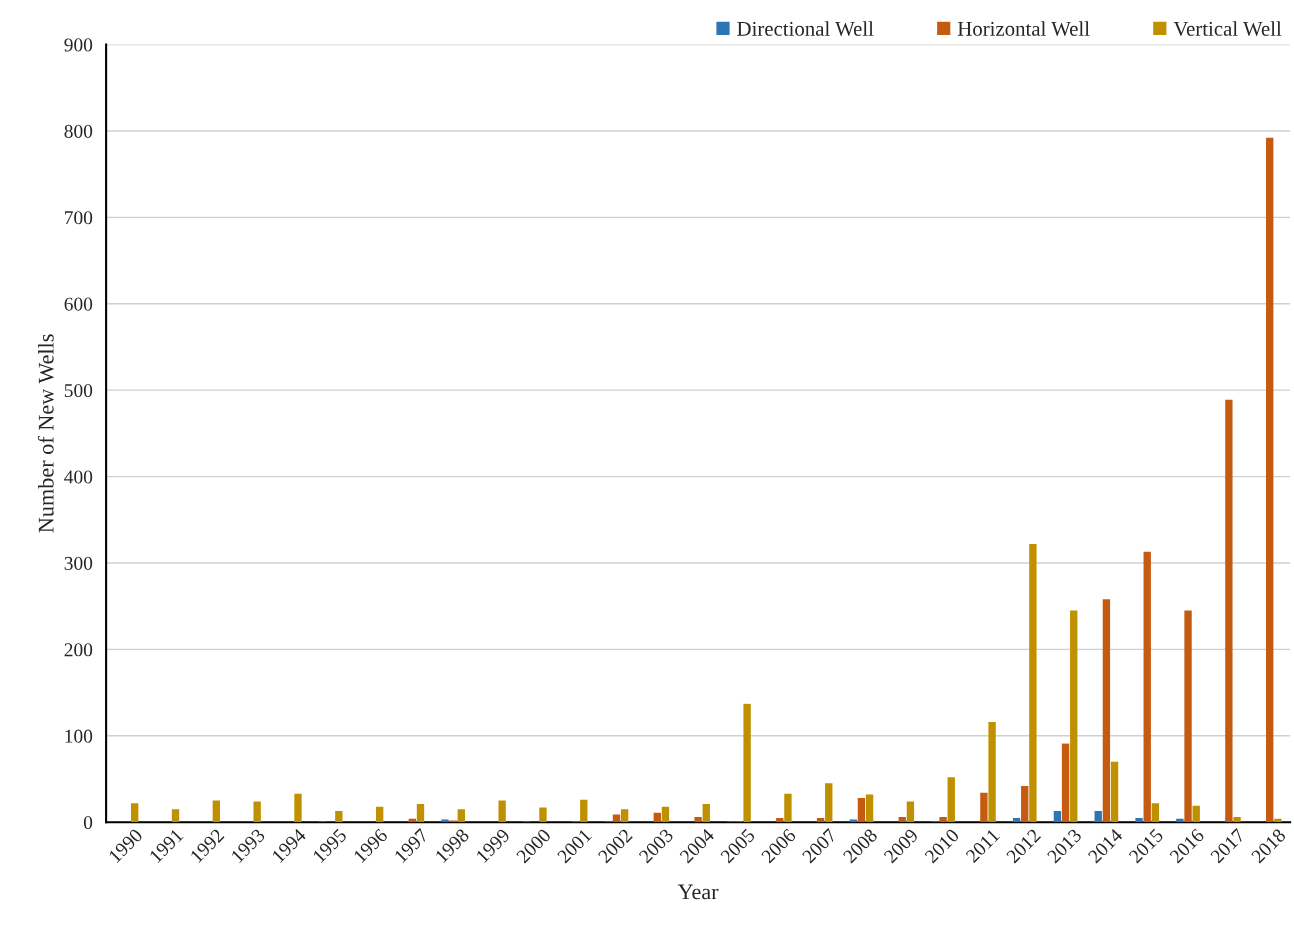  What do you see at coordinates (78, 650) in the screenshot?
I see `y-tick-label: 200` at bounding box center [78, 650].